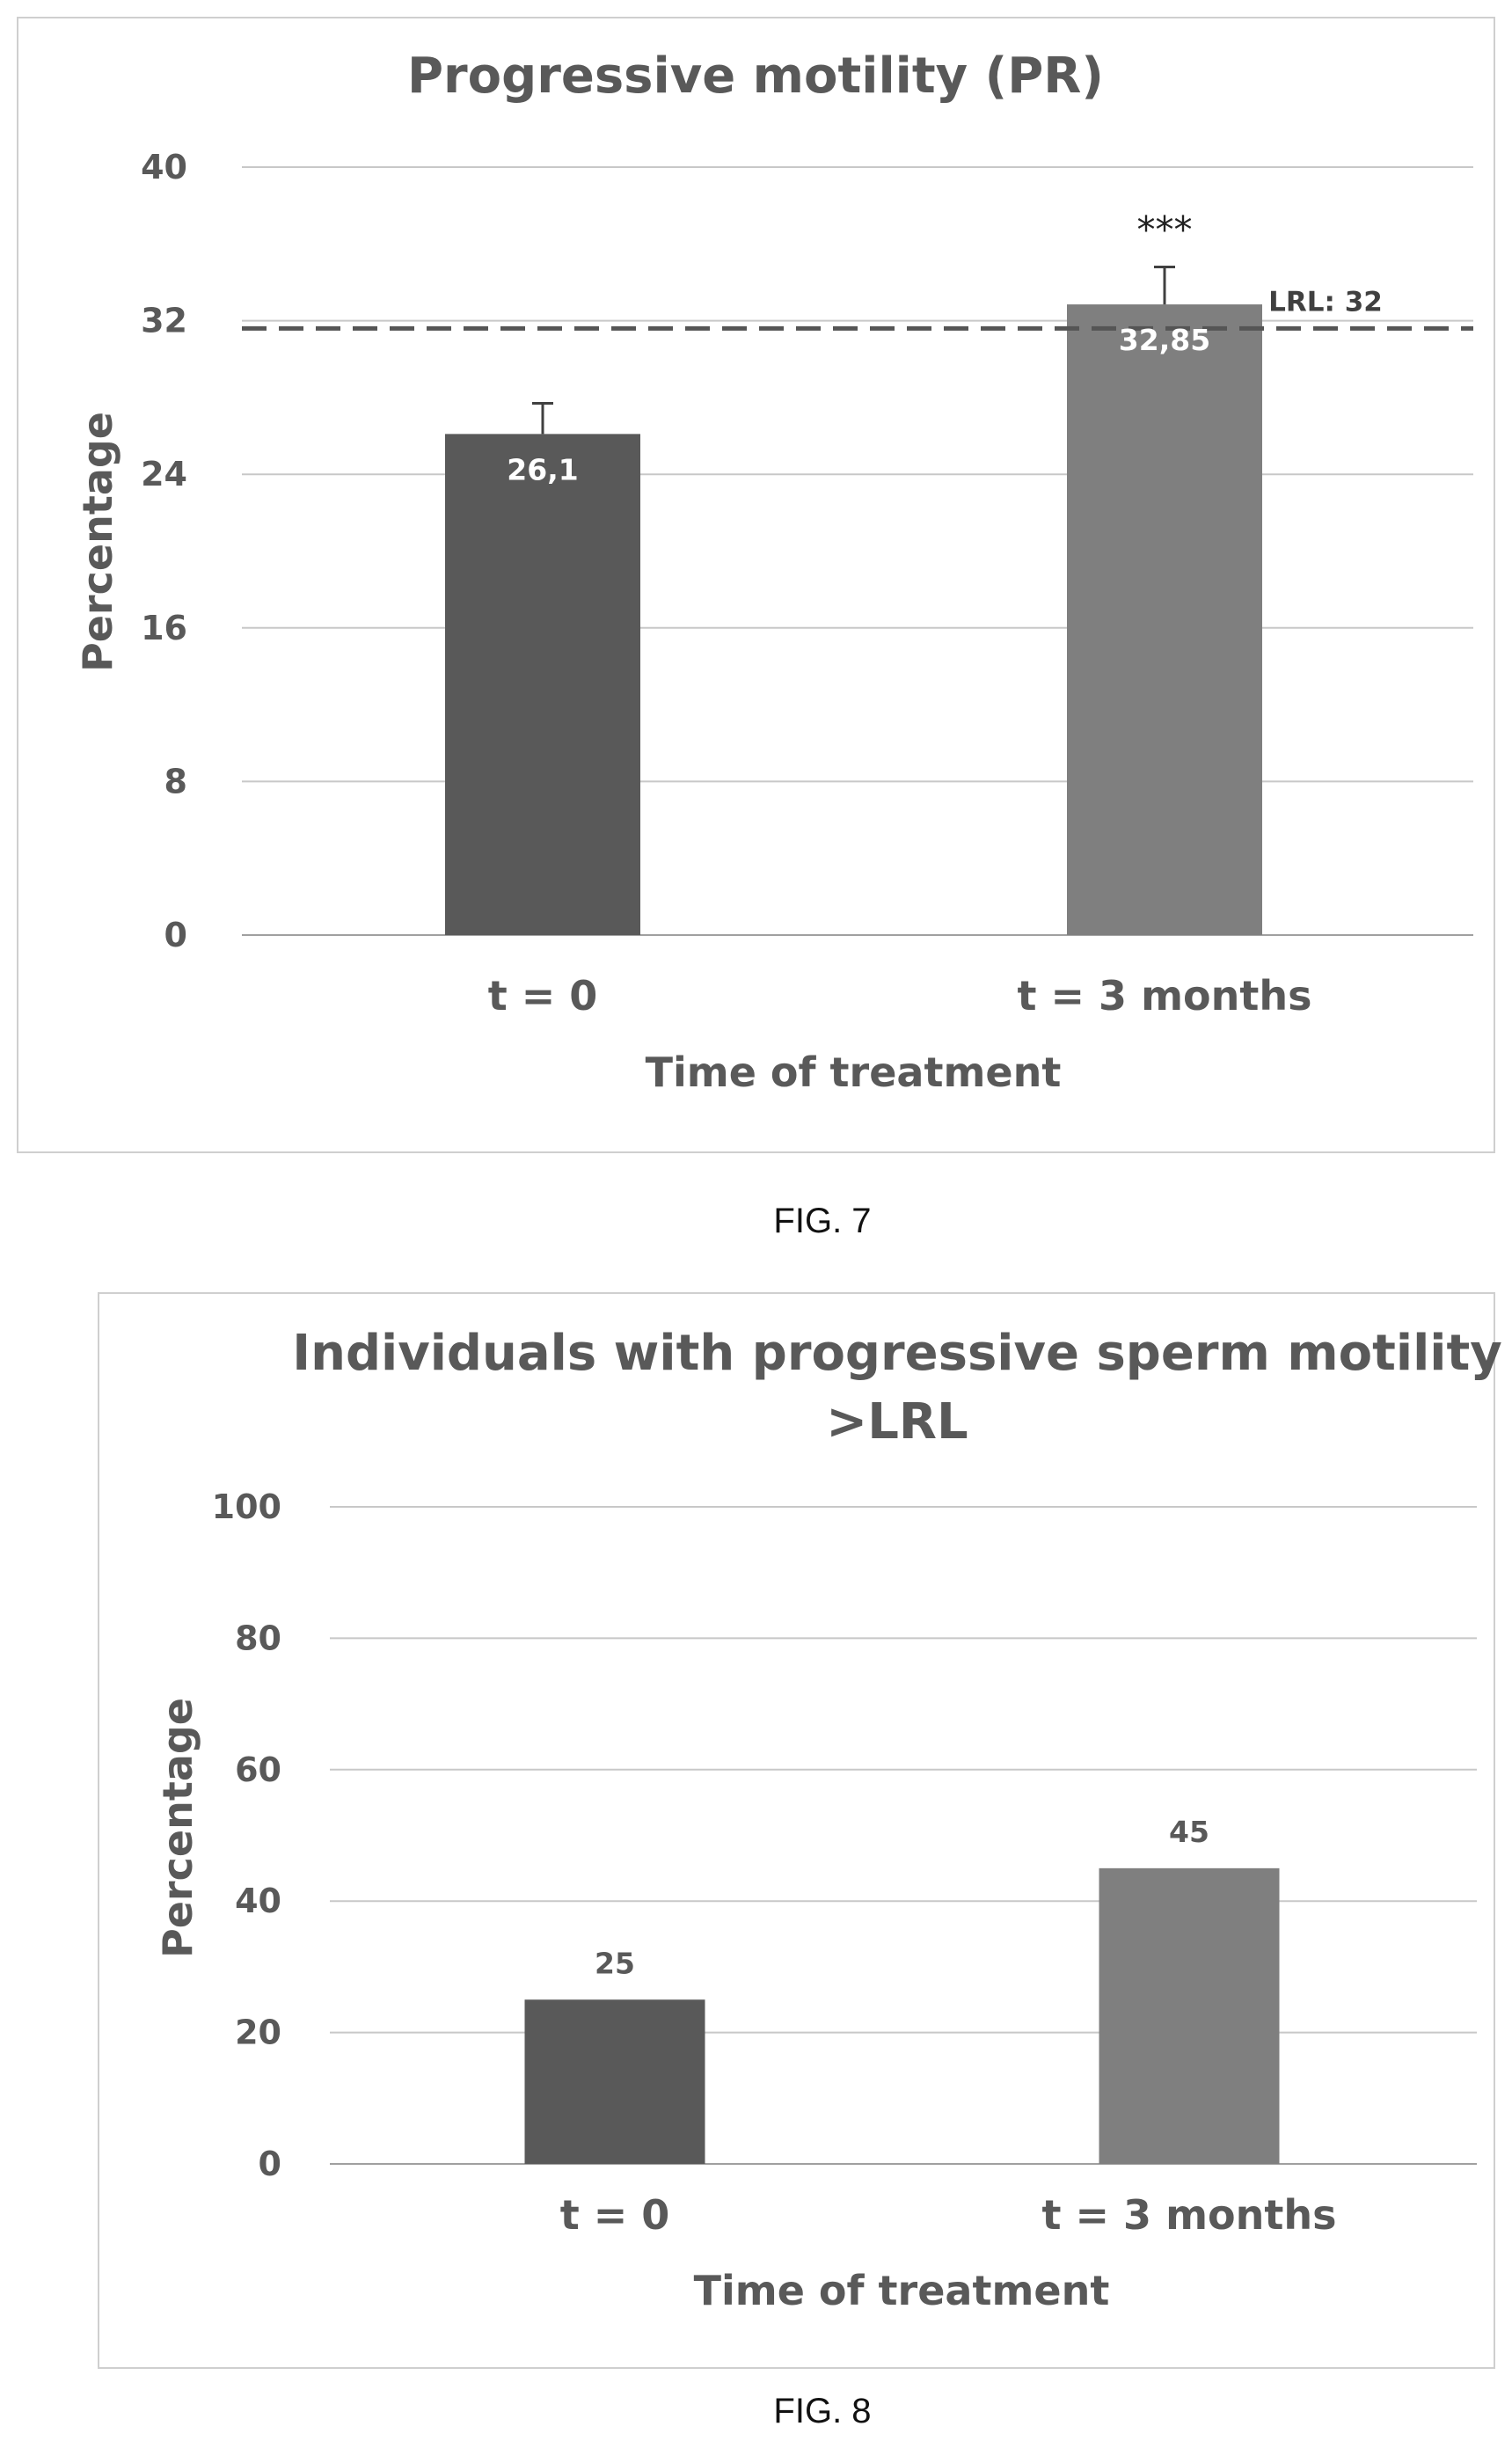 This screenshot has width=1512, height=2441. Describe the element at coordinates (822, 1221) in the screenshot. I see `figure-caption: FIG. 7` at that location.